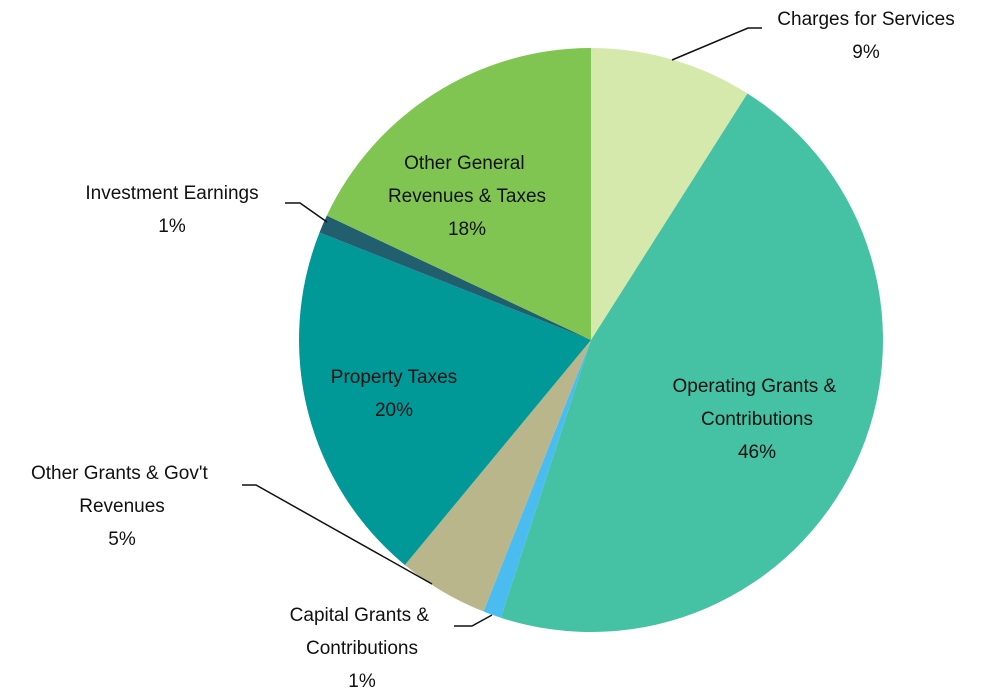 The height and width of the screenshot is (696, 982). What do you see at coordinates (757, 386) in the screenshot?
I see `label-line: Operating Grants &` at bounding box center [757, 386].